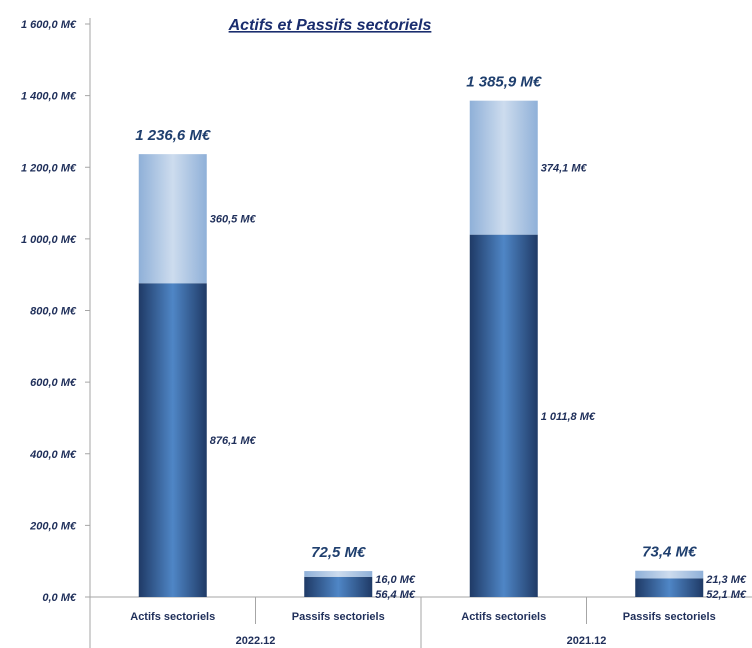  What do you see at coordinates (49, 240) in the screenshot?
I see `y-tick-label: 1 000,0 M€` at bounding box center [49, 240].